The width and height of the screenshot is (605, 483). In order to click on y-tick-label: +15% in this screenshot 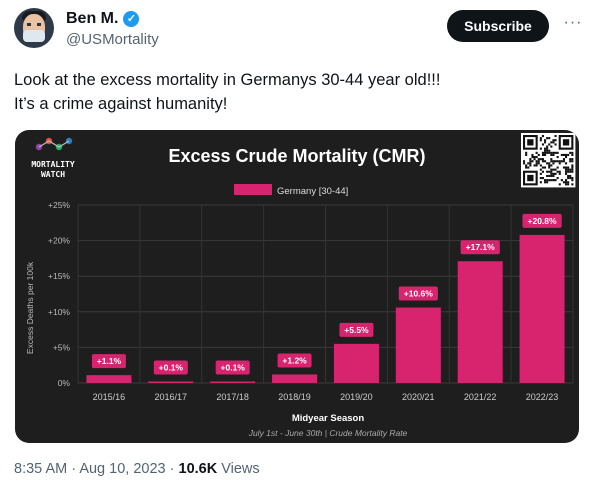, I will do `click(59, 276)`.